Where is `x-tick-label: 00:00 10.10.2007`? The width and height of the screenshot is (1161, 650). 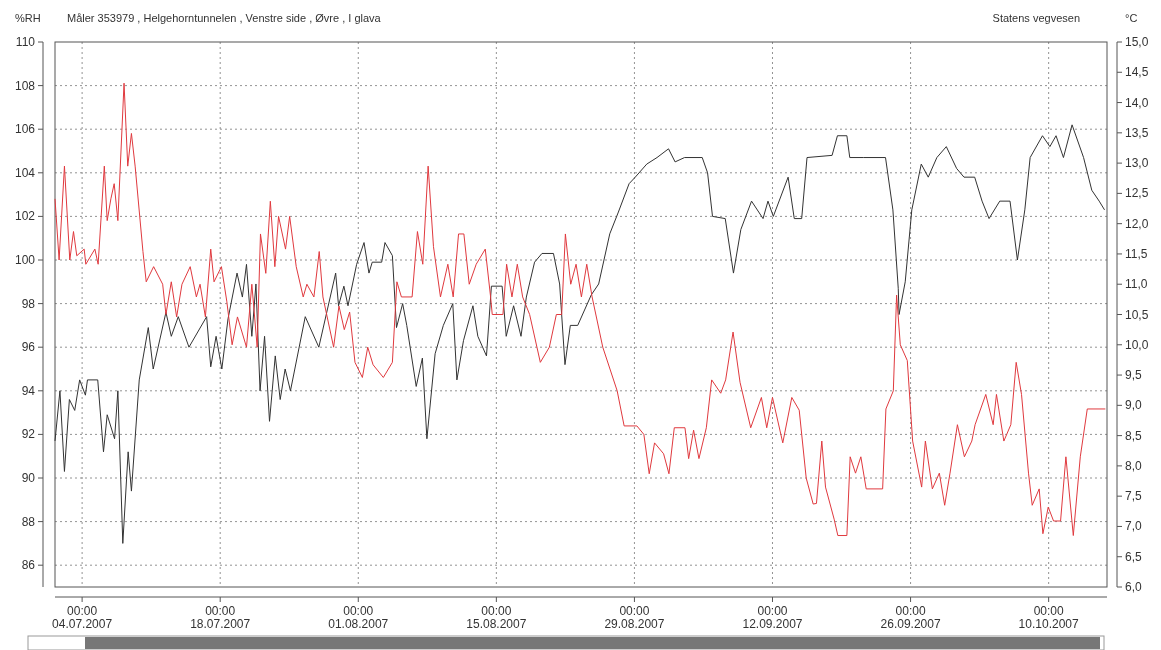
x-tick-label: 00:00 10.10.2007 is located at coordinates (1048, 617).